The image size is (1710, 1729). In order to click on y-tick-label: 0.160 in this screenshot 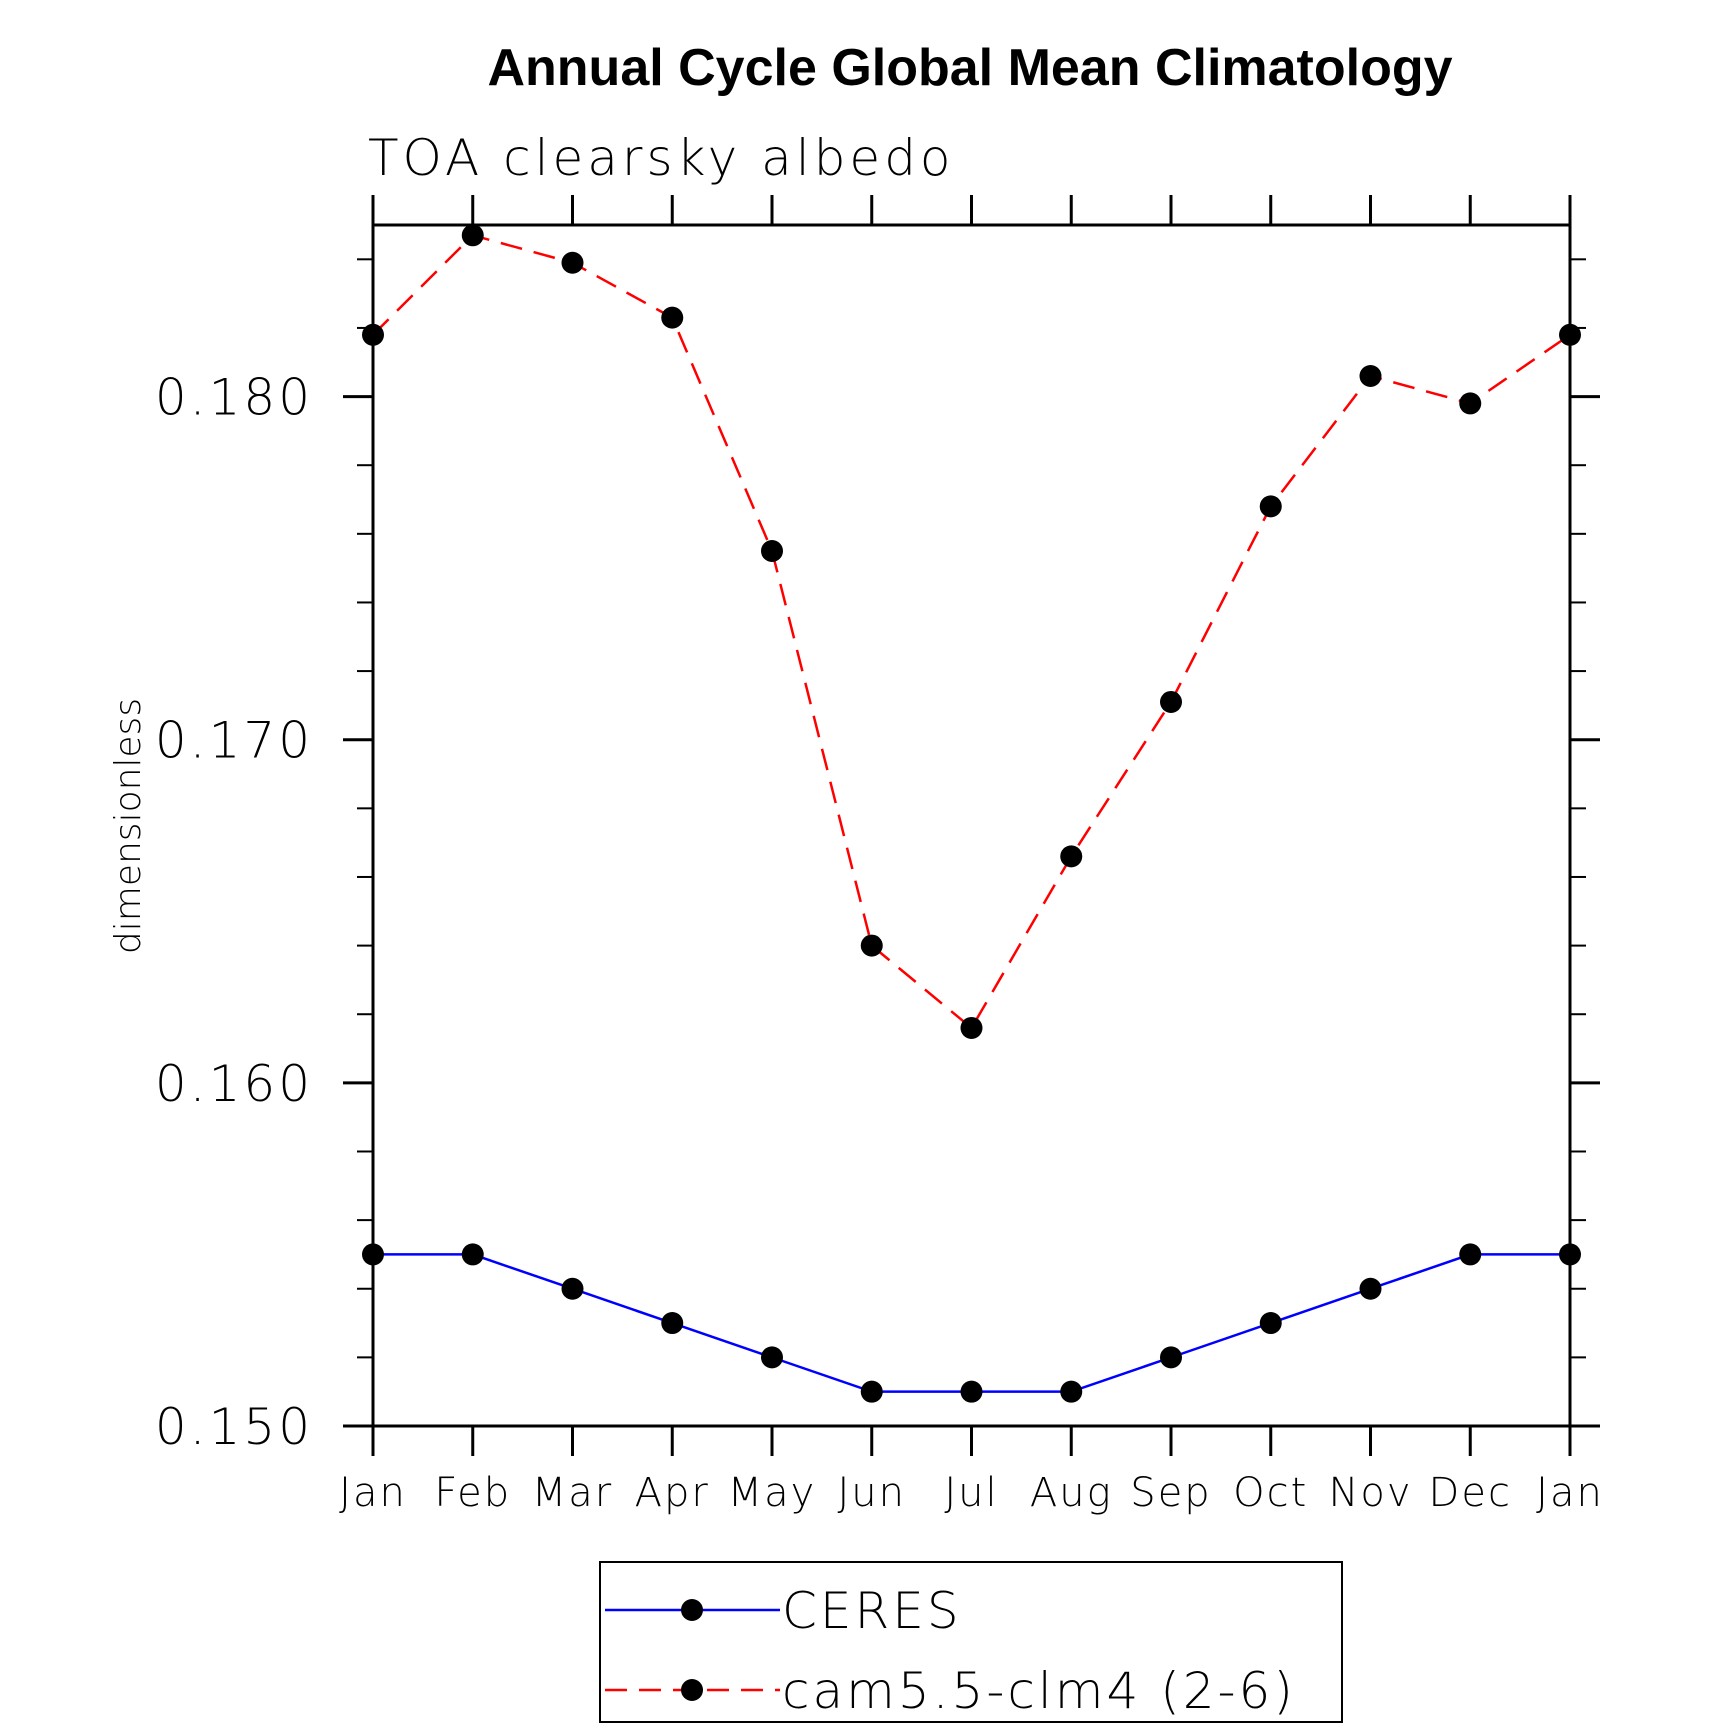, I will do `click(234, 1084)`.